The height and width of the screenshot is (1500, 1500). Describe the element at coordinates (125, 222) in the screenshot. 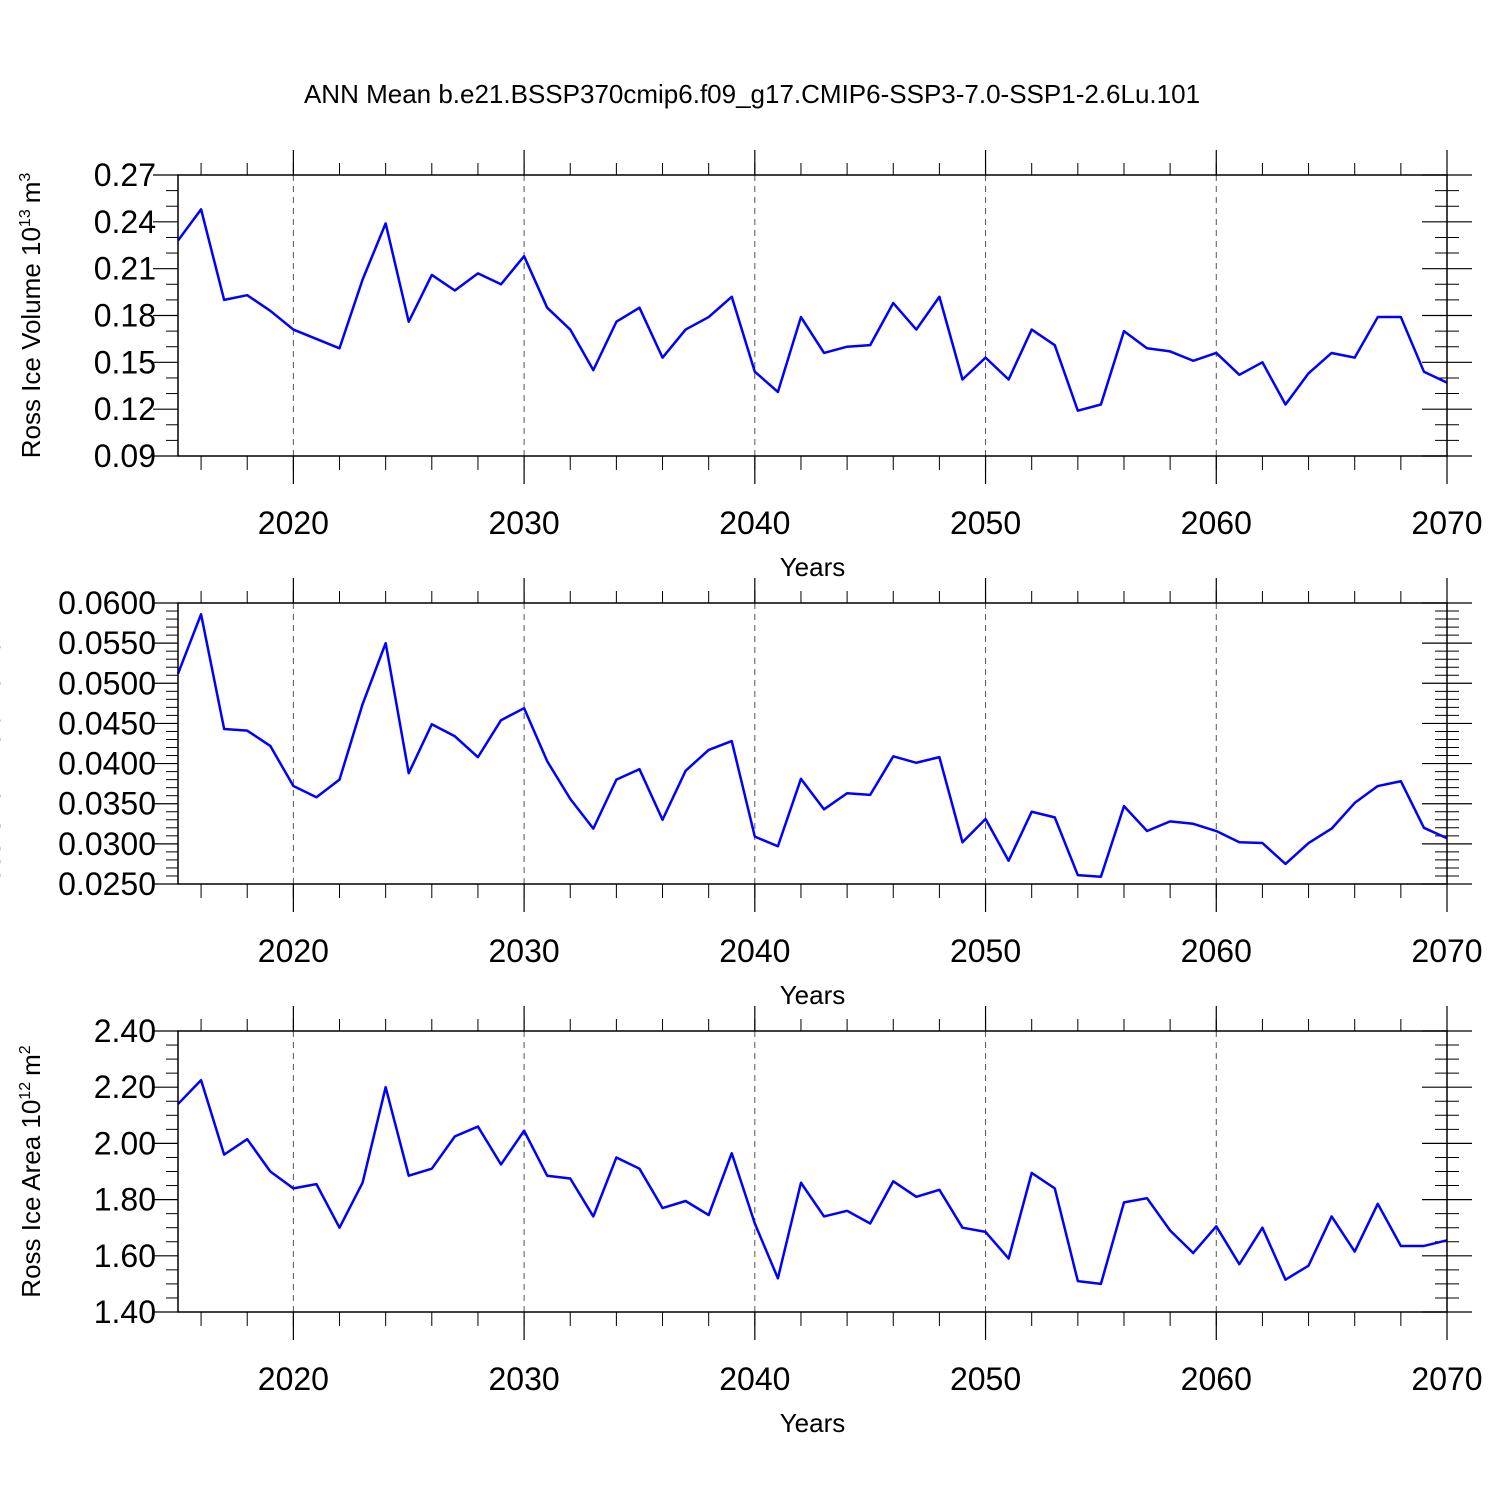

I see `y-tick-label: 0.24` at that location.